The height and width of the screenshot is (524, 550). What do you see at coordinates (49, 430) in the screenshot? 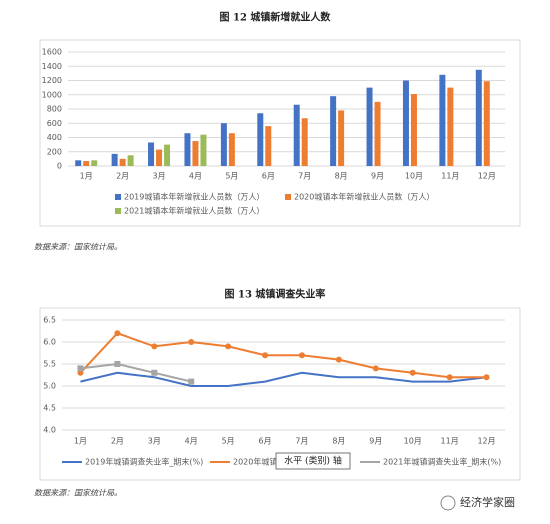
I see `y-tick-label: 4.0` at bounding box center [49, 430].